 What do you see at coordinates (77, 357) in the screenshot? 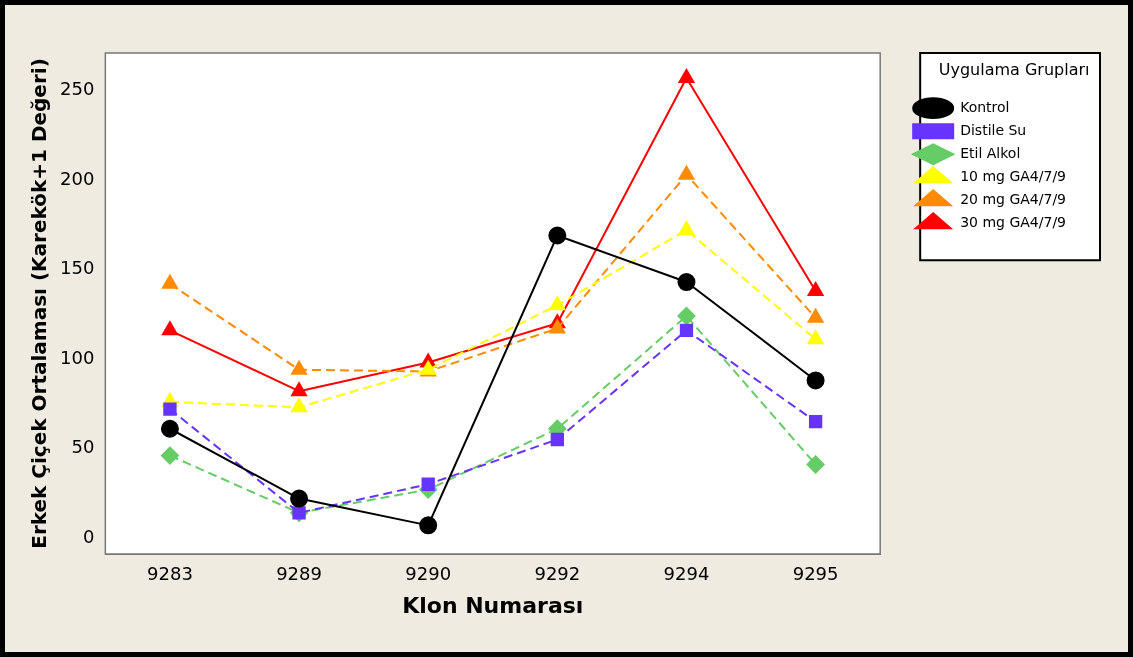
I see `y-tick-label: 100` at bounding box center [77, 357].